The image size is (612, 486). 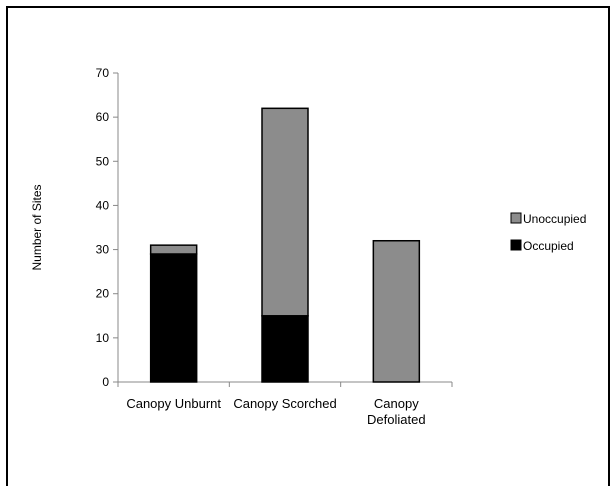 I want to click on legend-label-occupied: Occupied, so click(x=548, y=246).